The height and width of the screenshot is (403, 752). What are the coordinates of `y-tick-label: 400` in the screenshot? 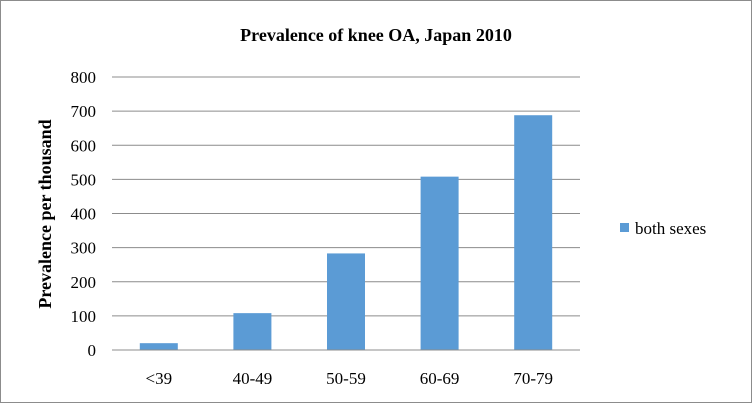 It's located at (84, 214).